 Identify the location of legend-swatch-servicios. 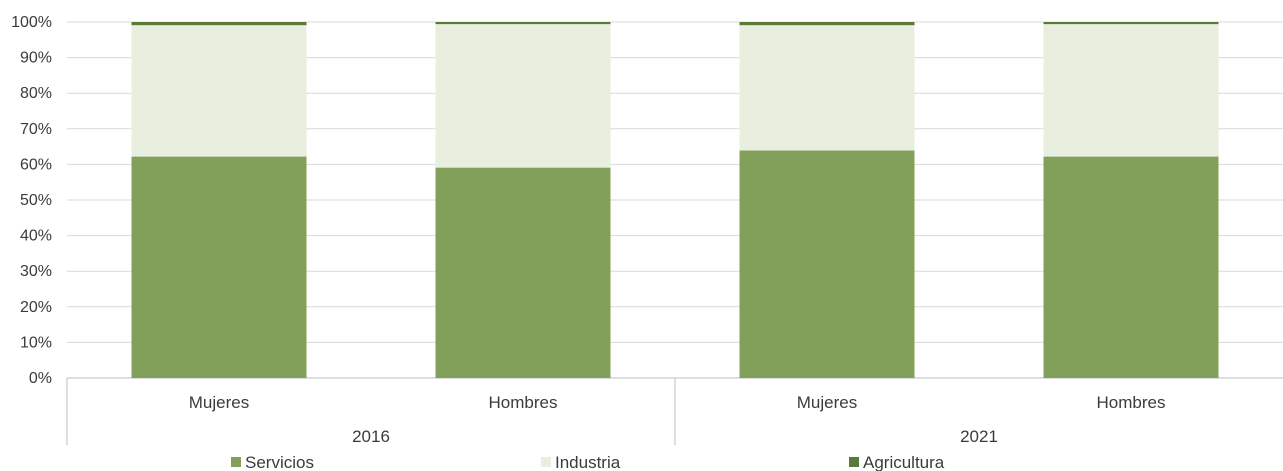
(236, 462).